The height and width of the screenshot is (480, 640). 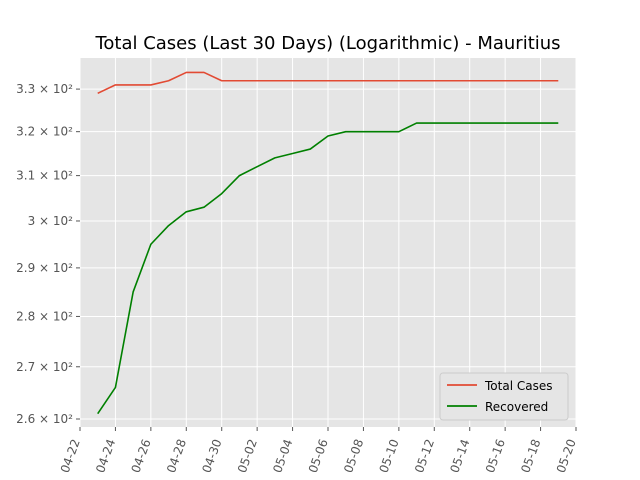 What do you see at coordinates (566, 456) in the screenshot?
I see `x-tick-label: 05-20` at bounding box center [566, 456].